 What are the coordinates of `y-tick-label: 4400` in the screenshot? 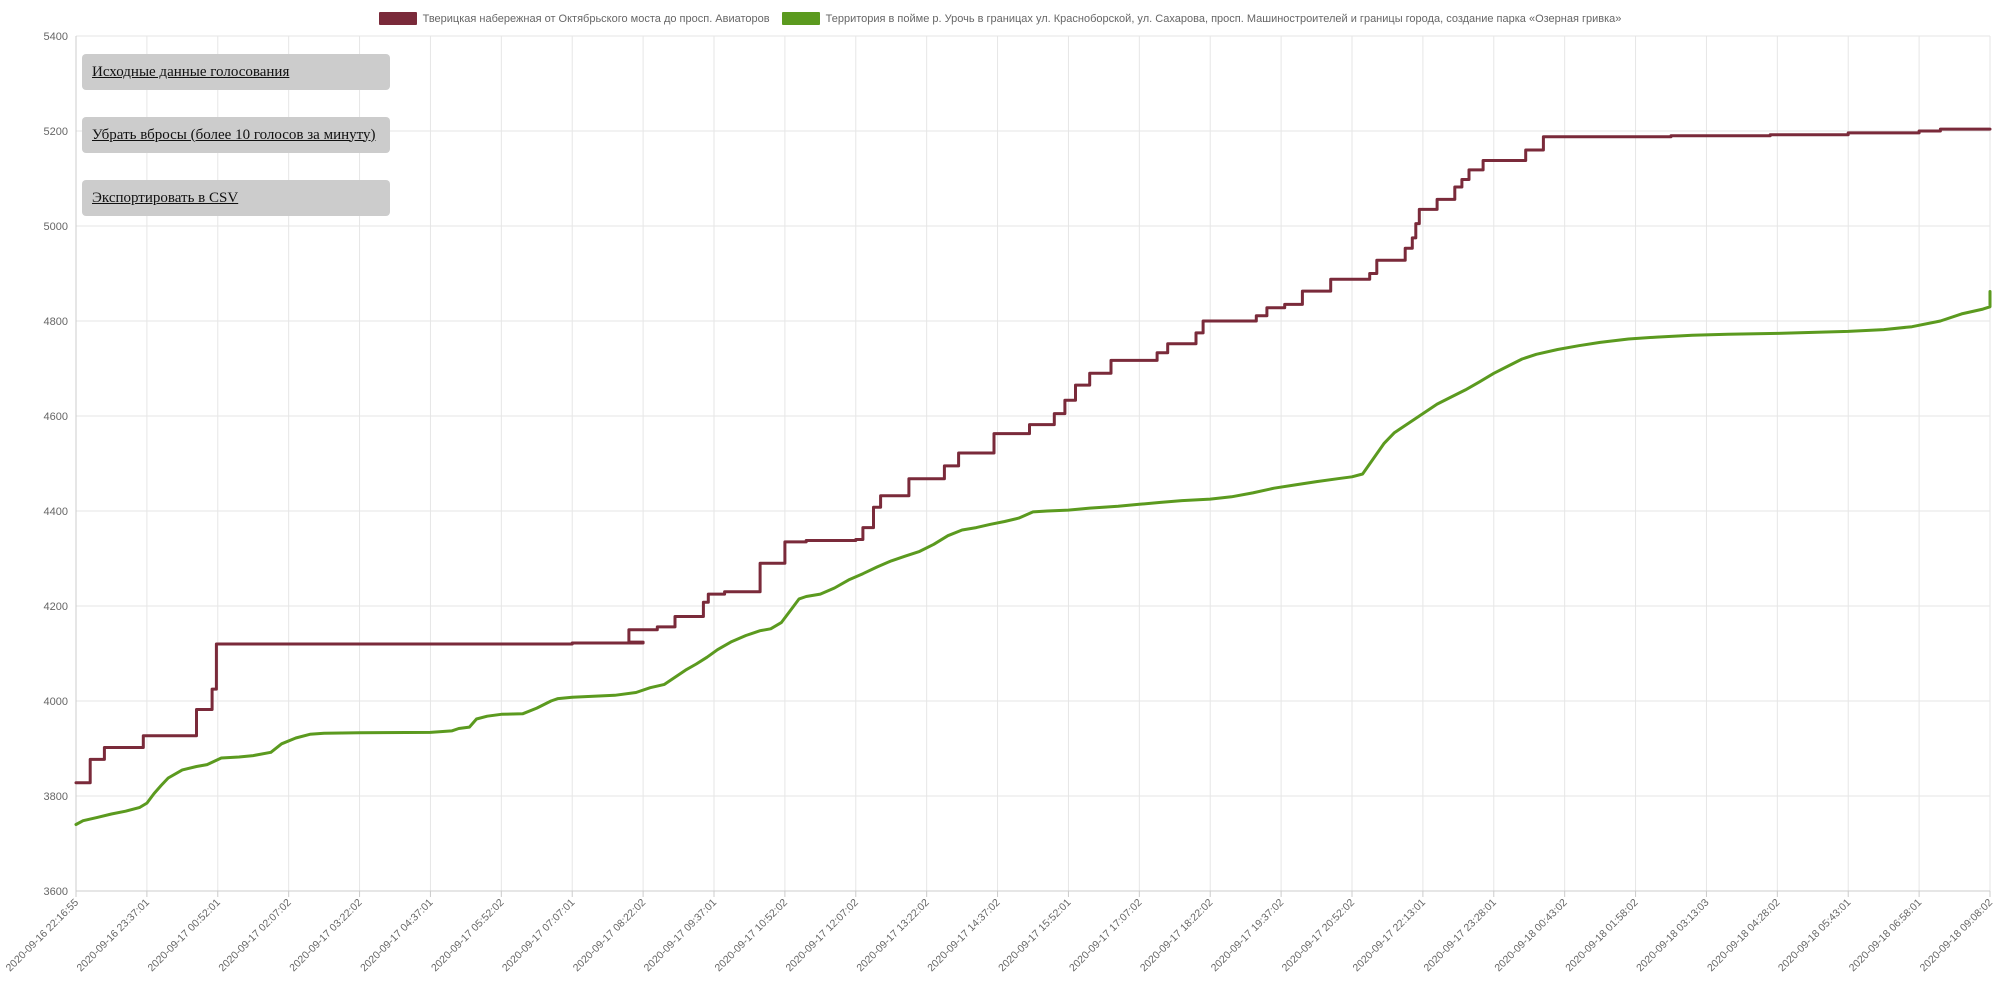 It's located at (56, 512).